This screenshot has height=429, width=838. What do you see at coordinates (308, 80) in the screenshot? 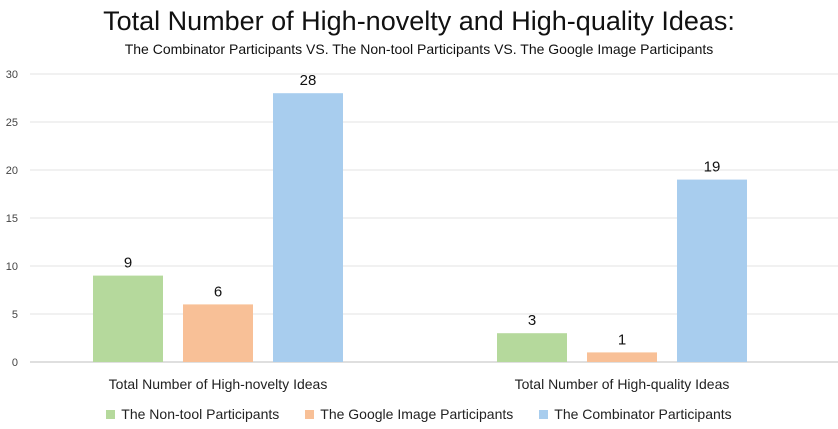
I see `data-label: 28` at bounding box center [308, 80].